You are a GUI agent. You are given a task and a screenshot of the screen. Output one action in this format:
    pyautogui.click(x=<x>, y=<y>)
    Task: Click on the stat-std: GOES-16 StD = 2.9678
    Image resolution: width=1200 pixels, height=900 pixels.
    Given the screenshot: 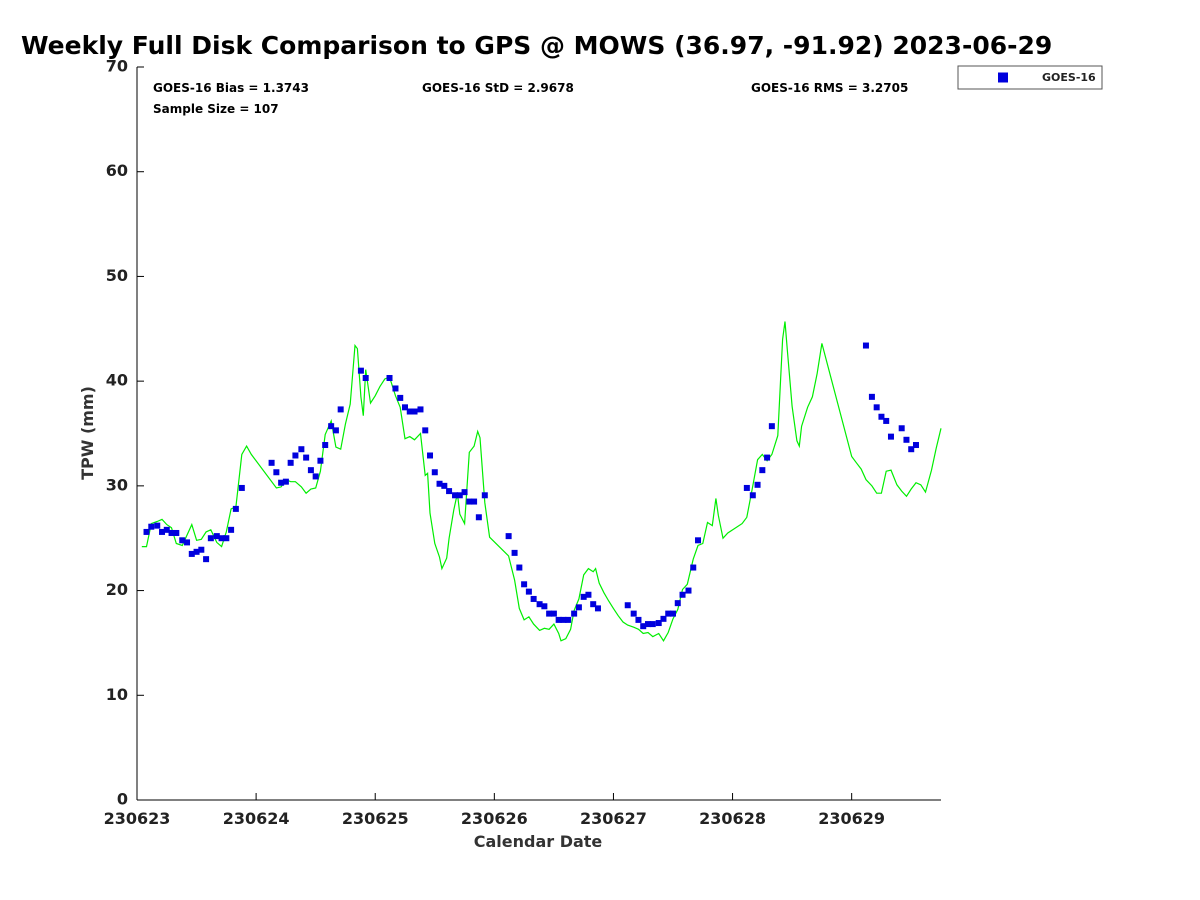 What is the action you would take?
    pyautogui.click(x=498, y=88)
    